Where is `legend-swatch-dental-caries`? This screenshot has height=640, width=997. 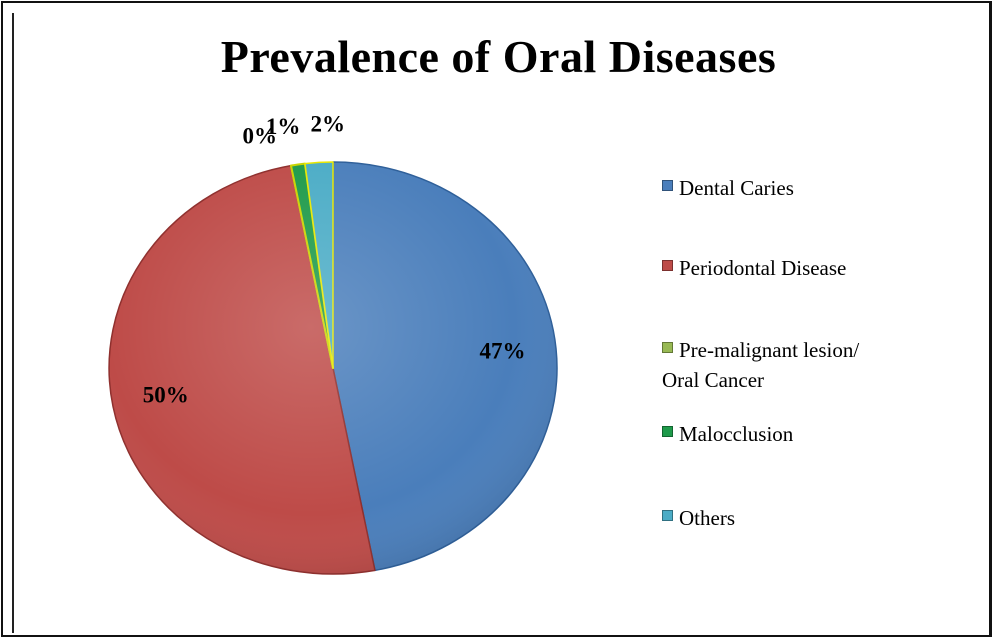 legend-swatch-dental-caries is located at coordinates (667, 185).